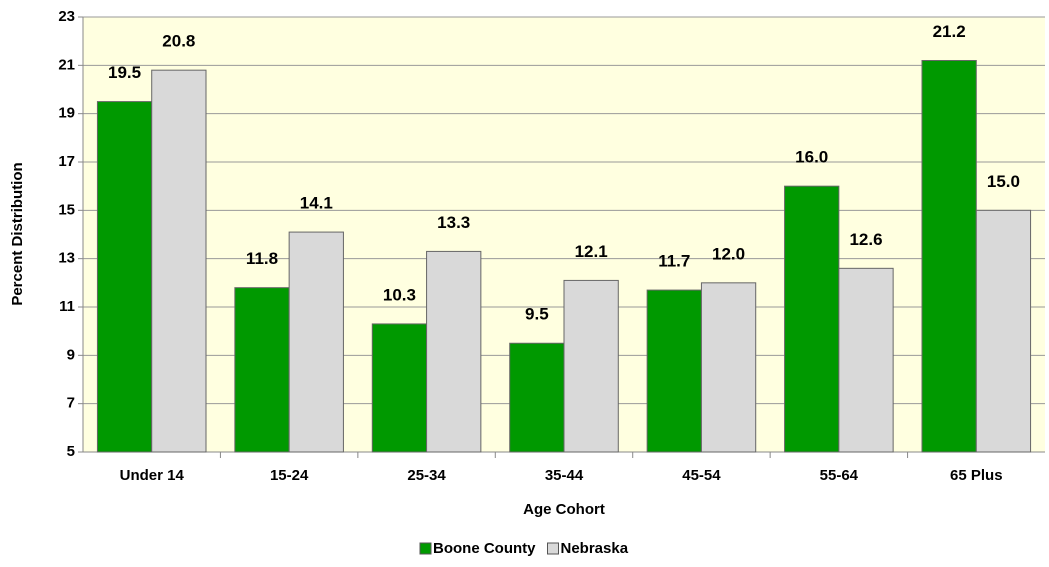  Describe the element at coordinates (66, 161) in the screenshot. I see `y-tick-label: 17` at that location.